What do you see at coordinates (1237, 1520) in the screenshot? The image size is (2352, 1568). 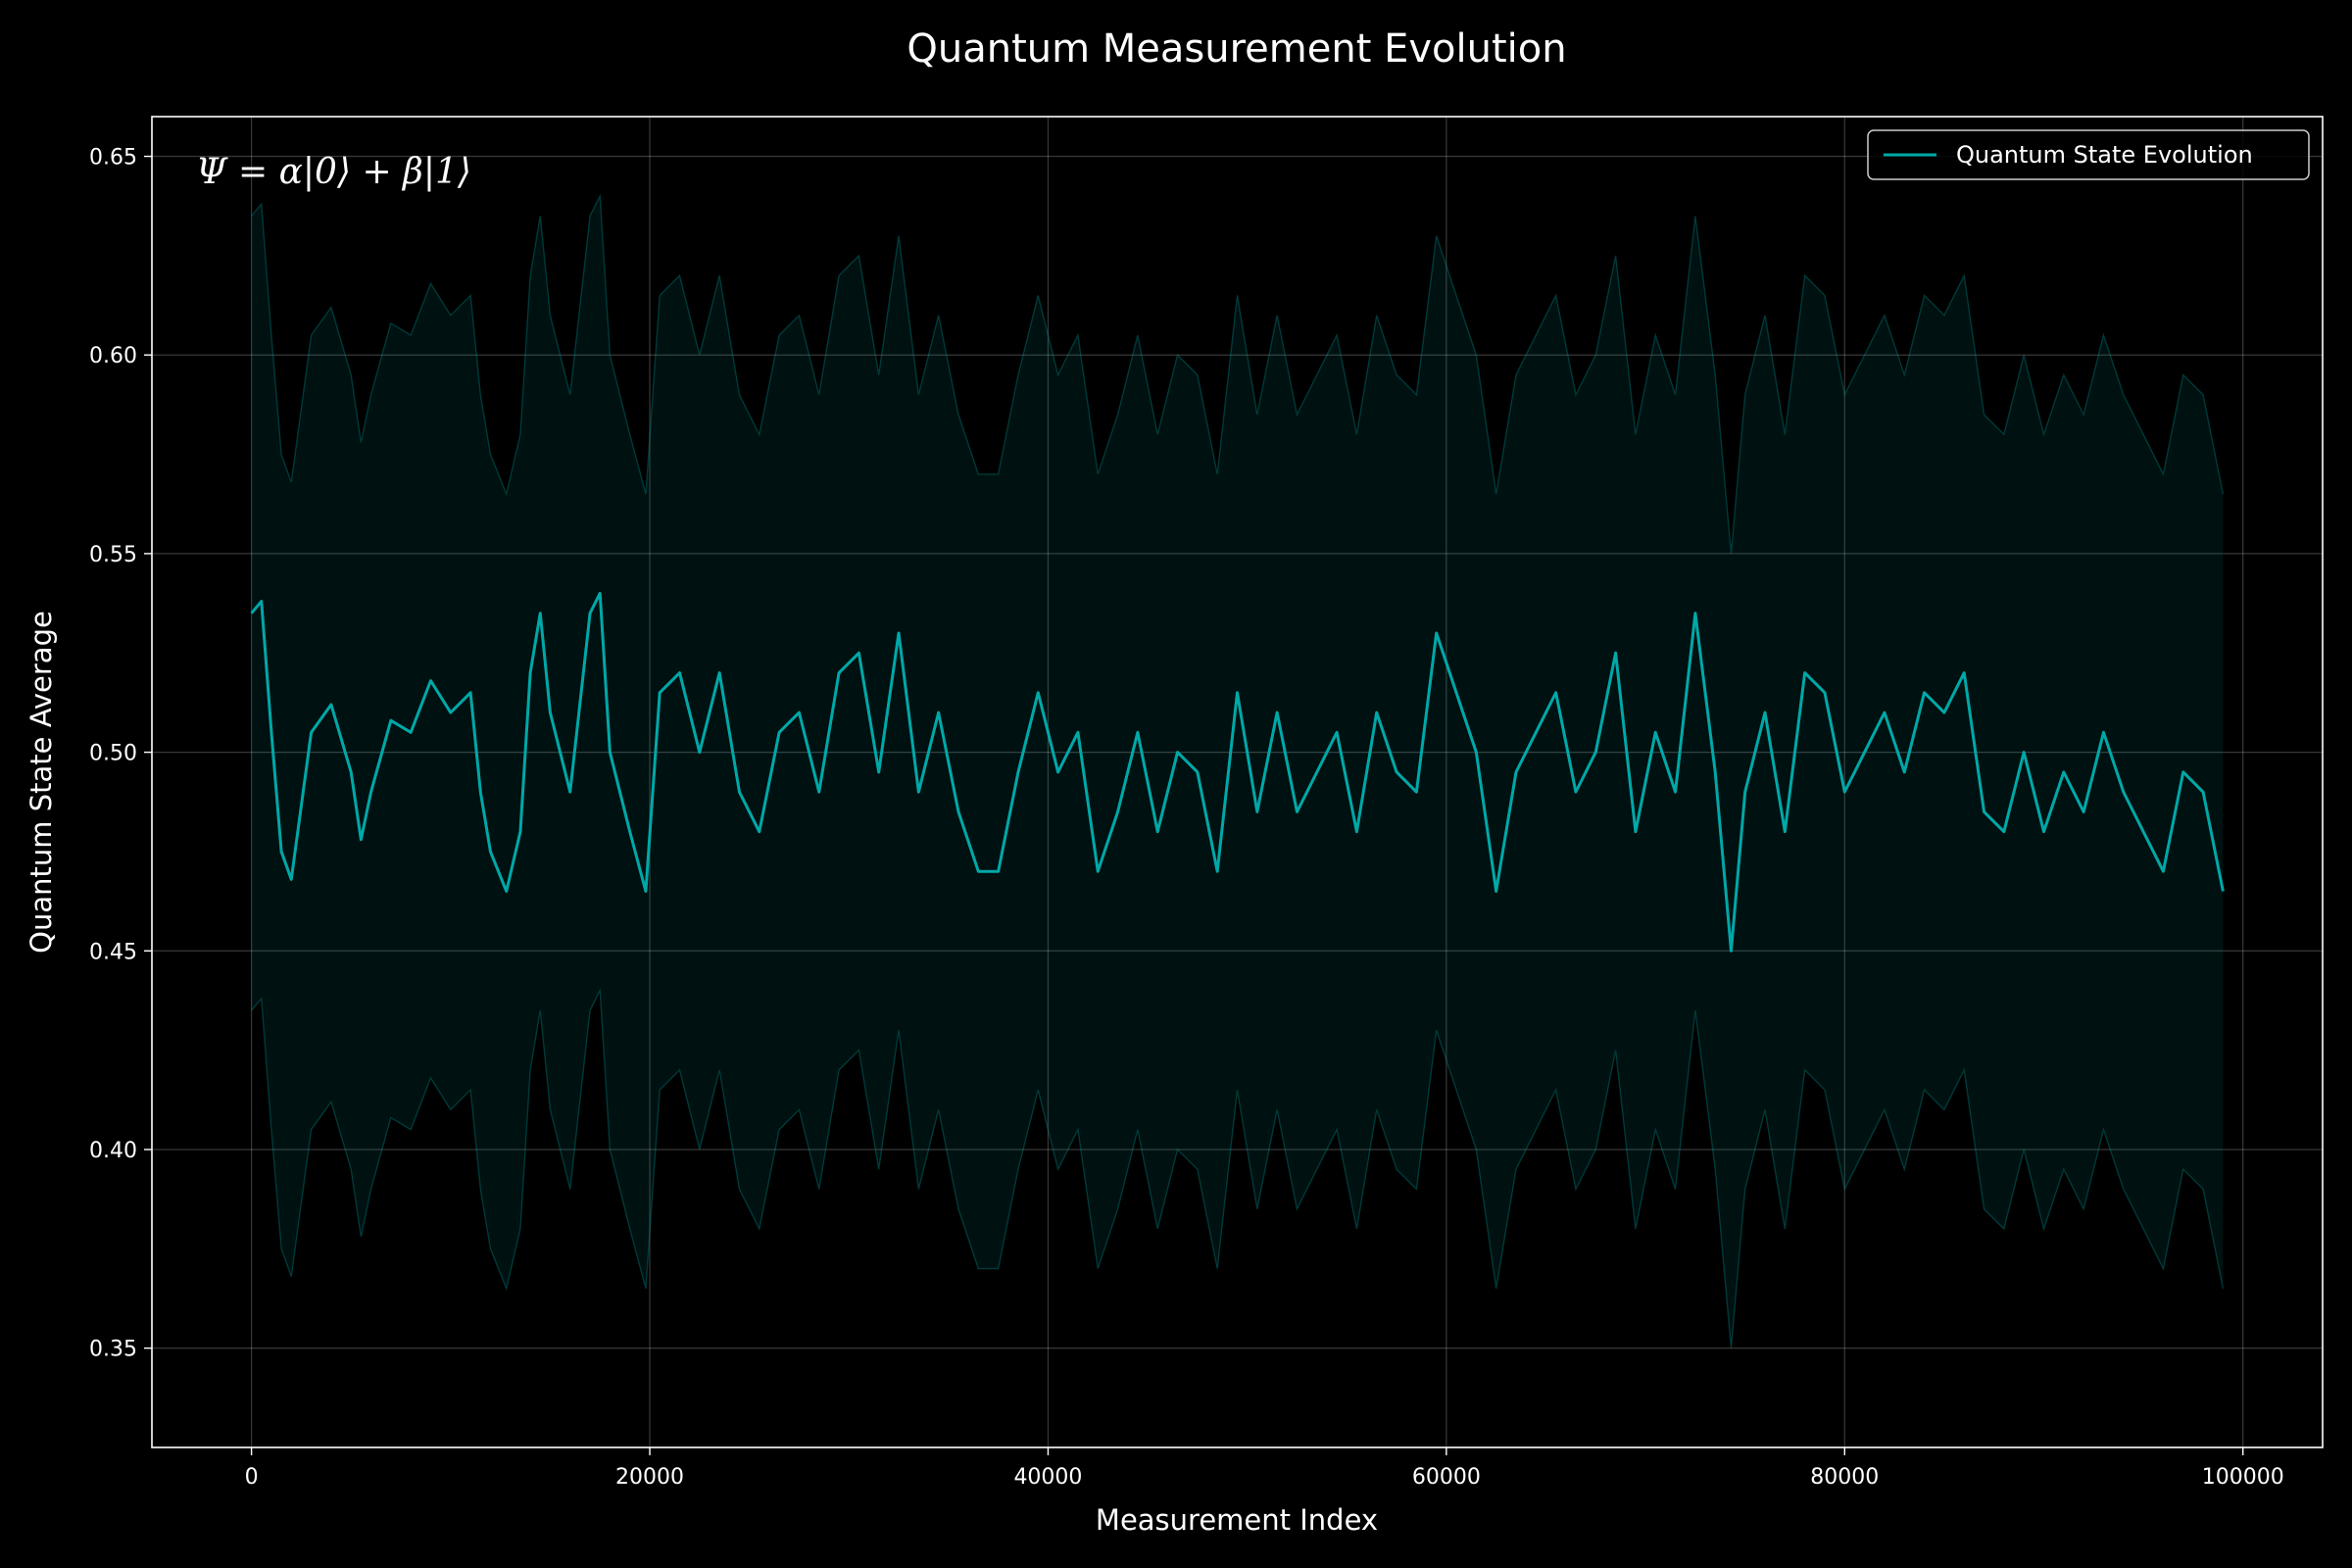 I see `x-axis-label: Measurement Index` at bounding box center [1237, 1520].